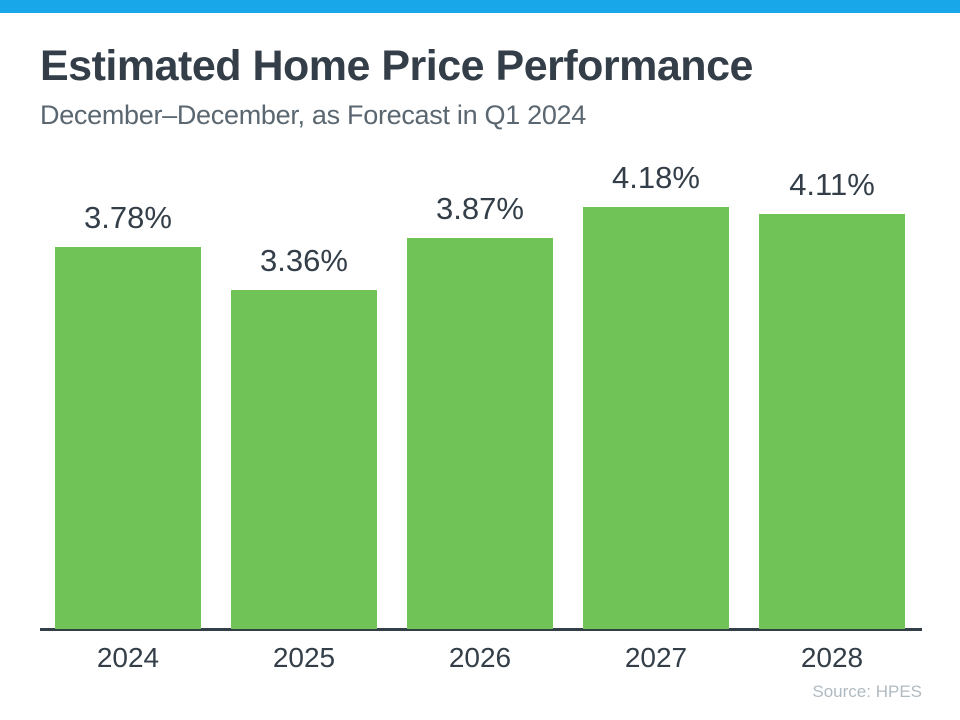 The height and width of the screenshot is (720, 960). Describe the element at coordinates (656, 418) in the screenshot. I see `bar-2027` at that location.